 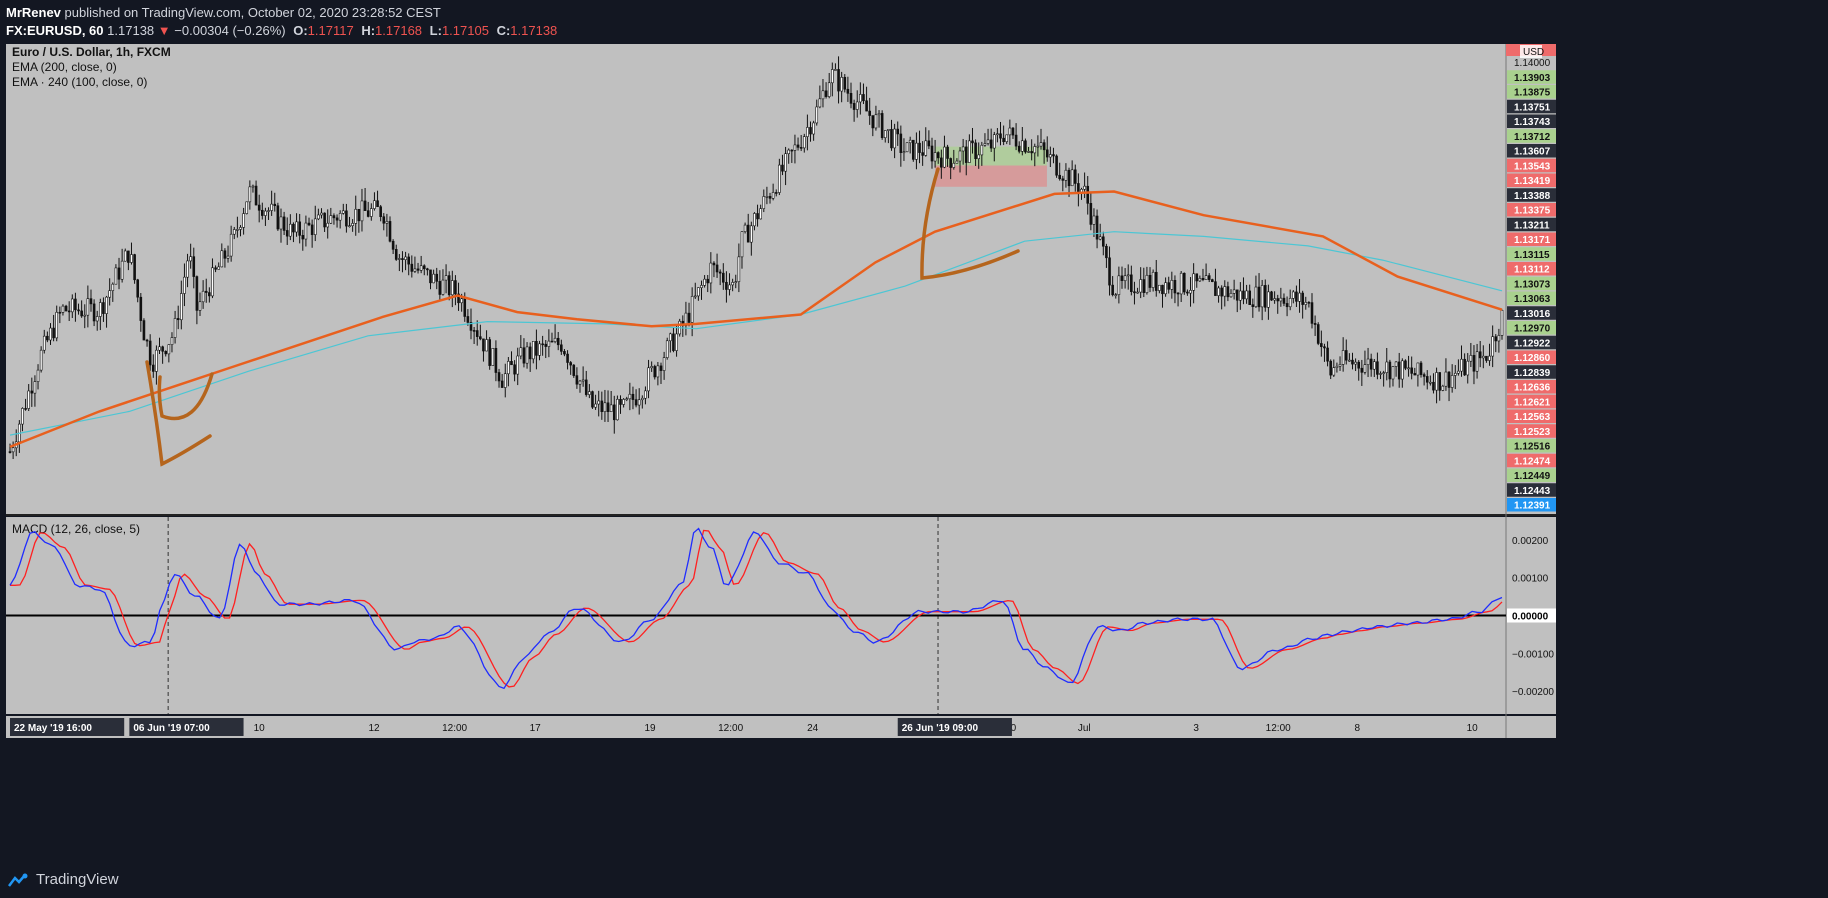 I want to click on macd-axis-label: 0.00200, so click(x=1530, y=541).